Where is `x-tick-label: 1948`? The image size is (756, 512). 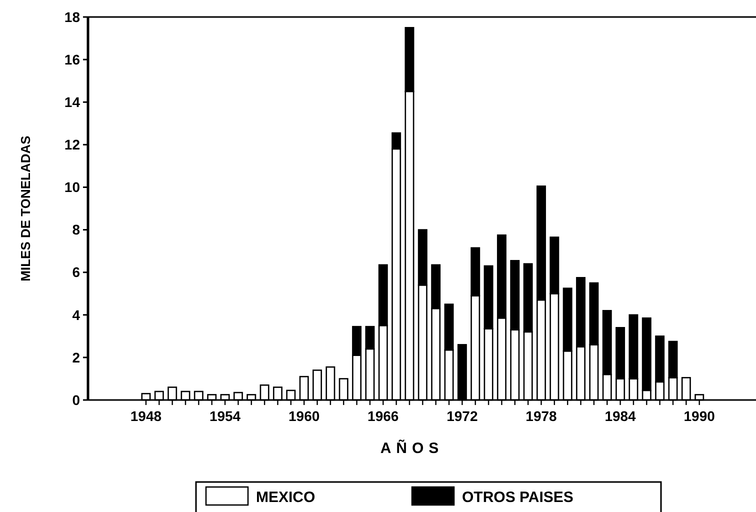 x-tick-label: 1948 is located at coordinates (146, 416).